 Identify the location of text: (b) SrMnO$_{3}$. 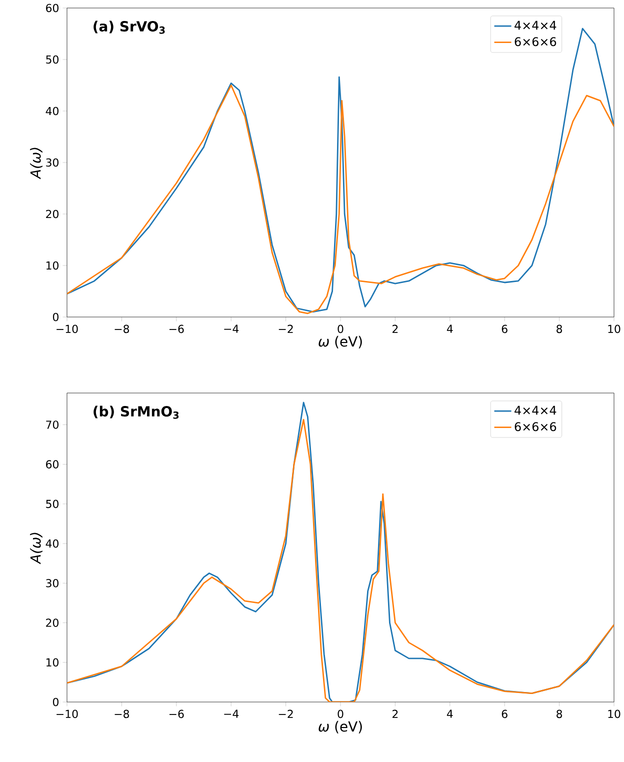
(136, 412).